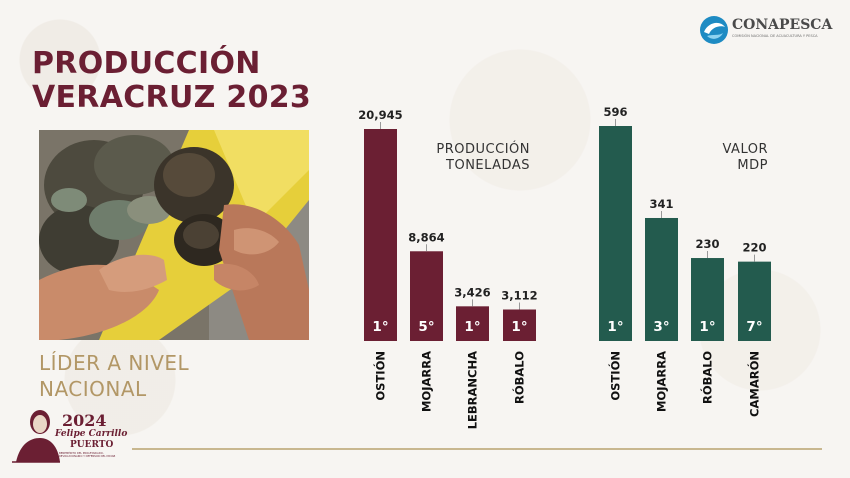 This screenshot has height=478, width=850. I want to click on value-bar-ostión, so click(615, 233).